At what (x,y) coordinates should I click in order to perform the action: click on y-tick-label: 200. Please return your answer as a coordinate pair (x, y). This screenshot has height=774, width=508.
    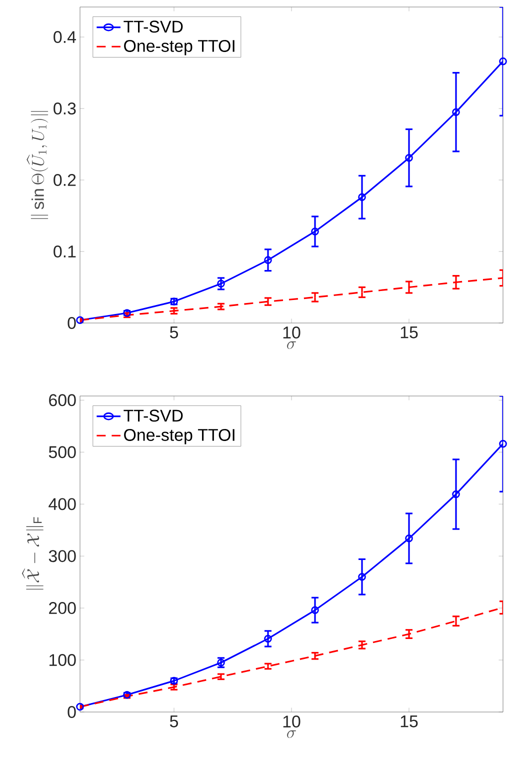
    Looking at the image, I should click on (62, 608).